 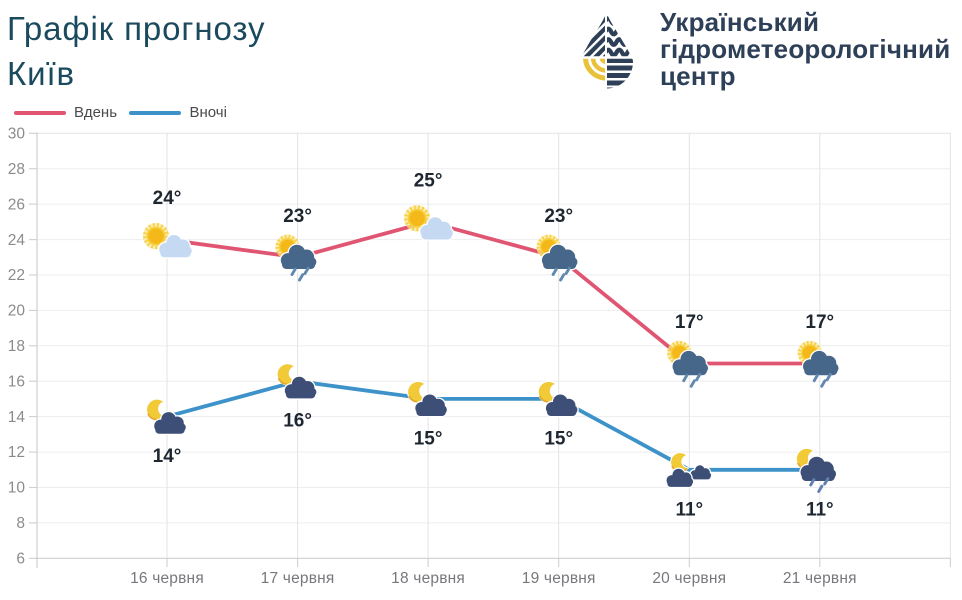 What do you see at coordinates (428, 578) in the screenshot?
I see `svg-text: 18 червня` at bounding box center [428, 578].